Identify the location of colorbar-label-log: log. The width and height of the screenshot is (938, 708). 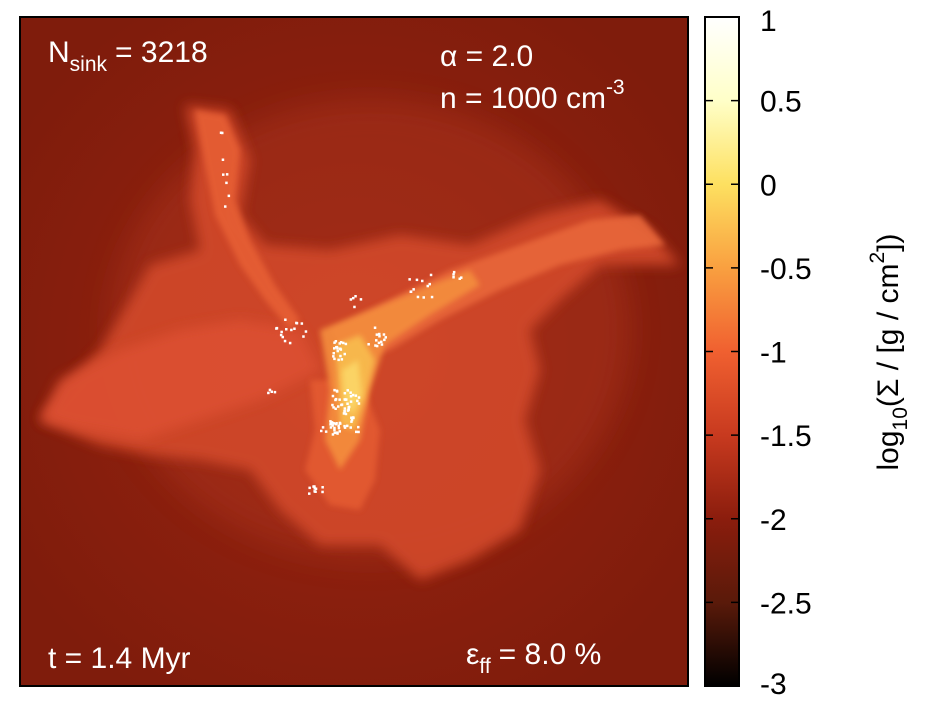
(888, 450).